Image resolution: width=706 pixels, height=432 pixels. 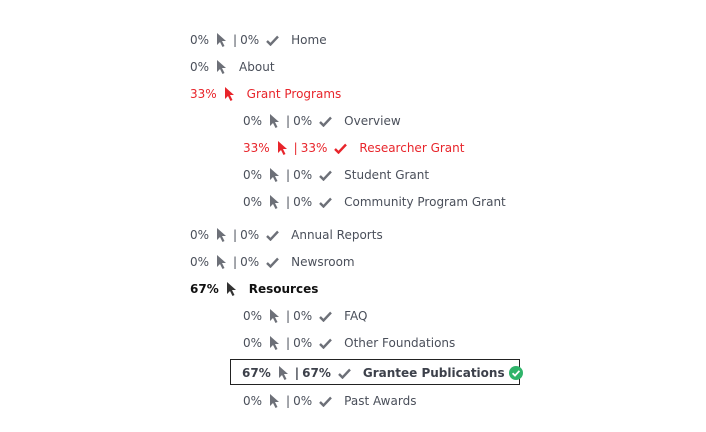 What do you see at coordinates (286, 235) in the screenshot?
I see `tree-row-annual-reports: 0% | 0% Annual Reports` at bounding box center [286, 235].